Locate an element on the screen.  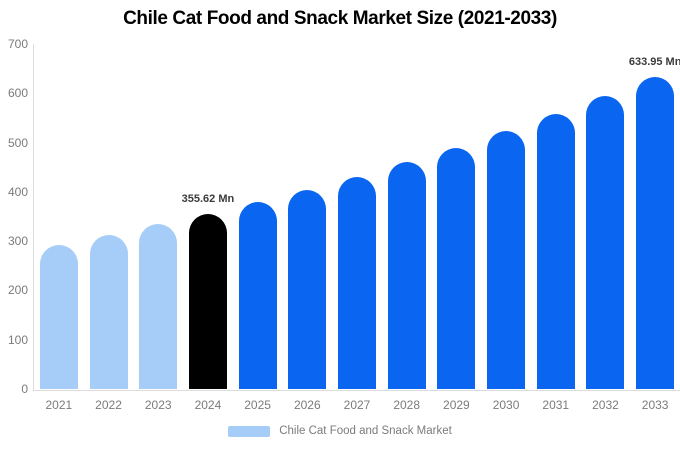
x-label-2023: 2023 is located at coordinates (158, 405).